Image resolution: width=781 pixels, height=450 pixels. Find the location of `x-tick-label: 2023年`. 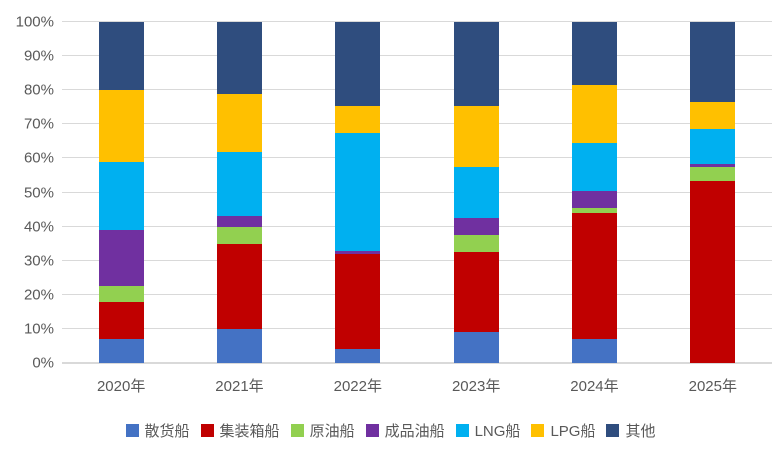

x-tick-label: 2023年 is located at coordinates (476, 386).